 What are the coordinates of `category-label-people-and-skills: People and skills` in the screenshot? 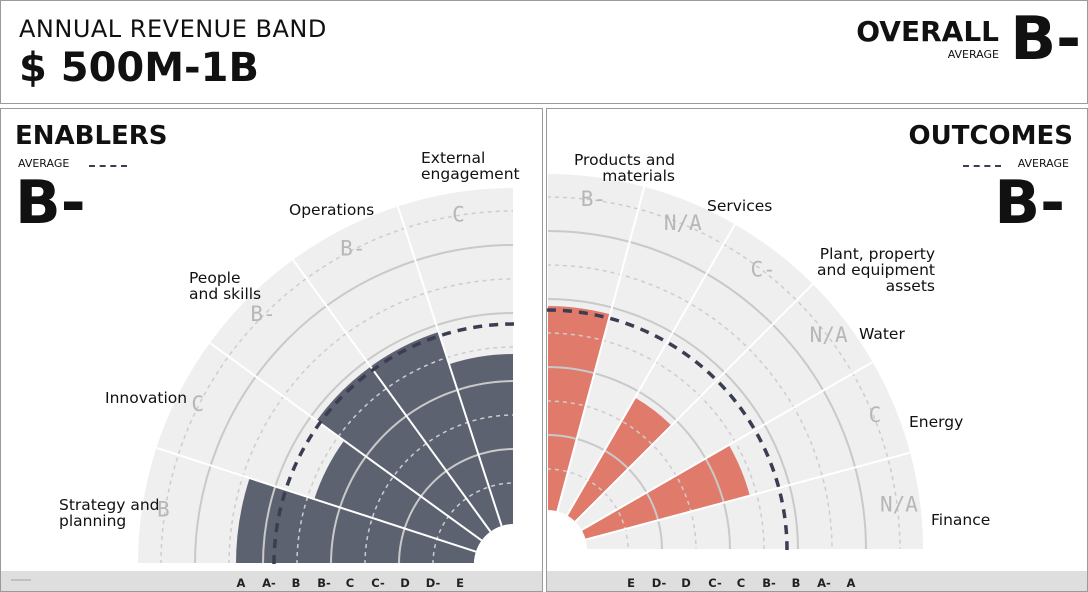 It's located at (225, 286).